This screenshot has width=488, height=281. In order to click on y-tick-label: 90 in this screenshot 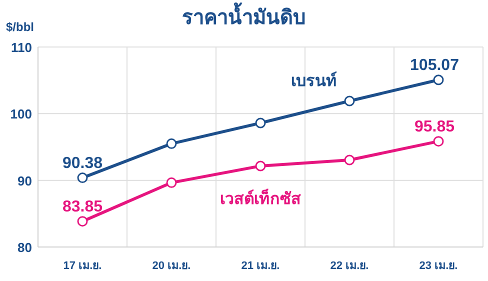, I will do `click(25, 180)`.